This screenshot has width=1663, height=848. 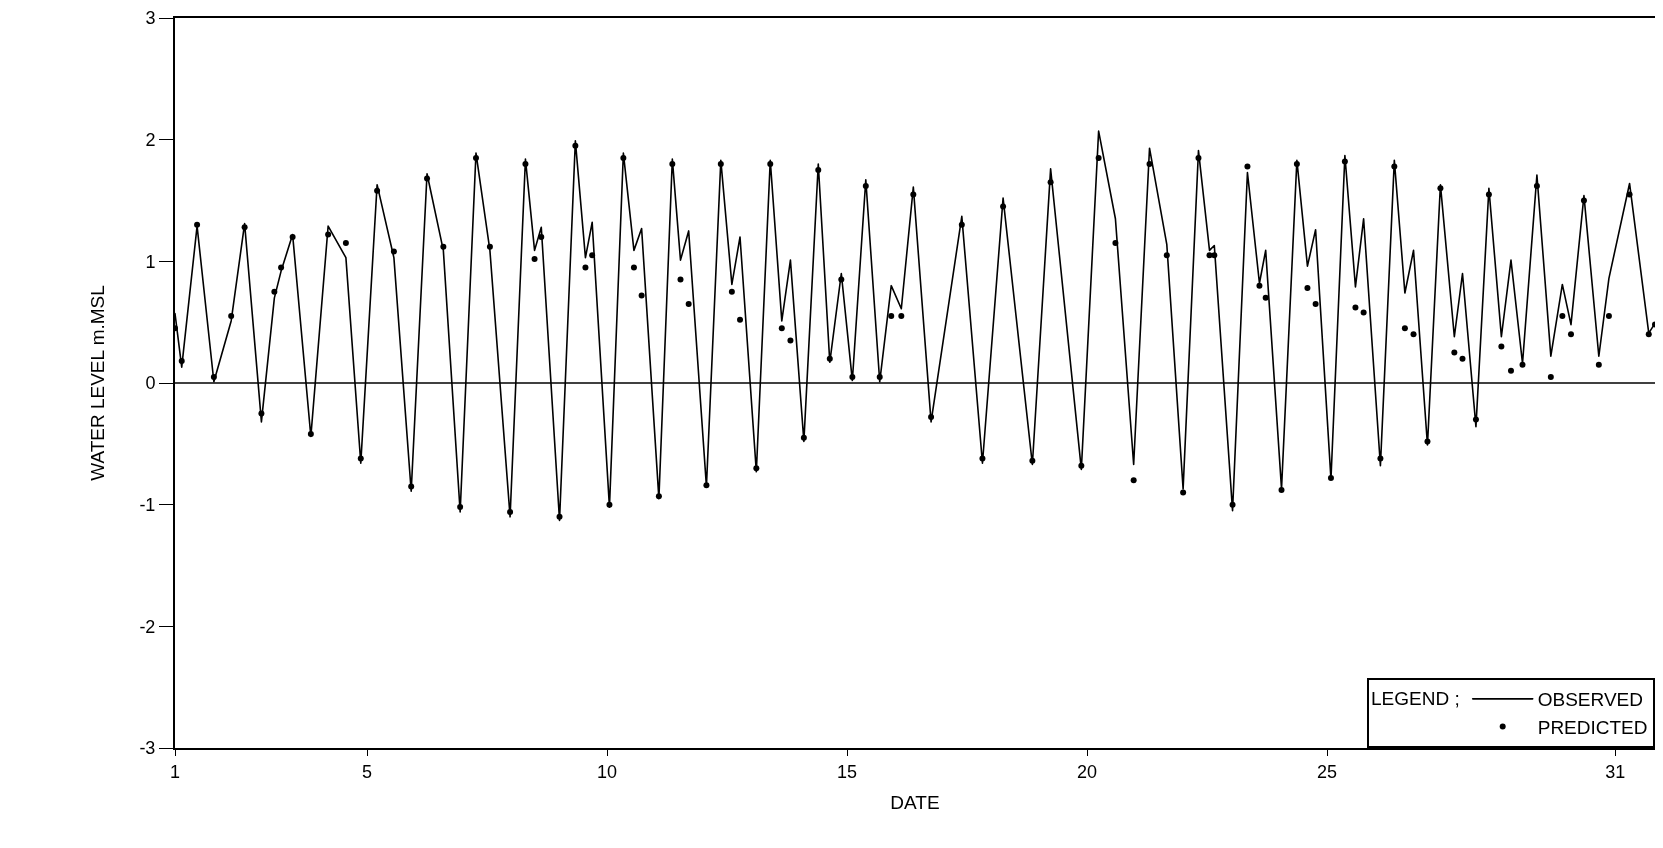 I want to click on y-tick-label: 0, so click(x=150, y=383).